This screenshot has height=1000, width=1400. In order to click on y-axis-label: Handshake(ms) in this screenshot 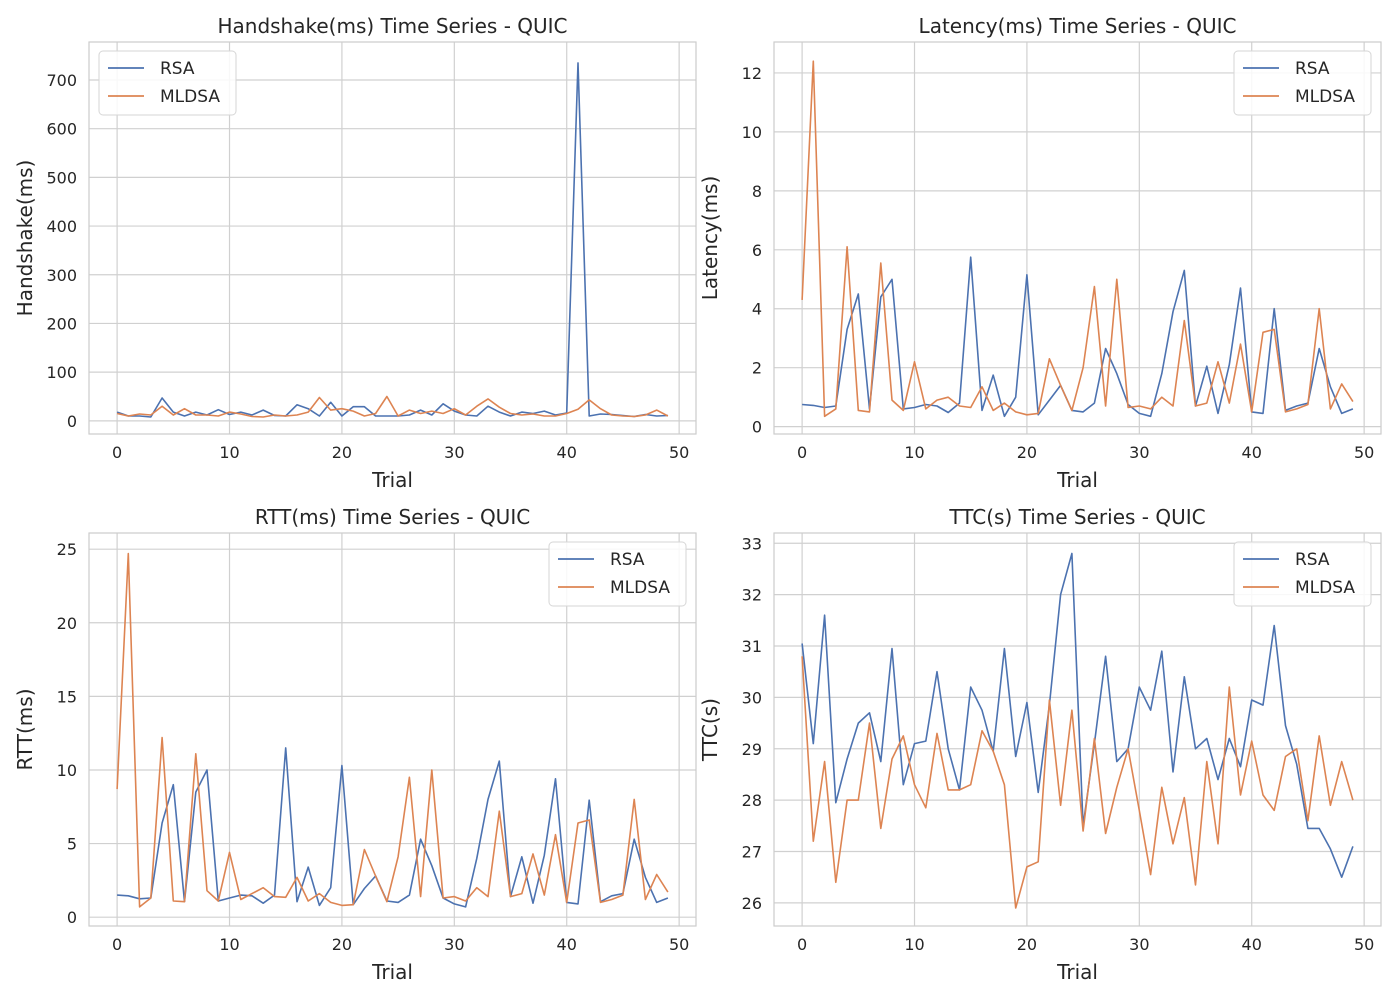, I will do `click(25, 238)`.